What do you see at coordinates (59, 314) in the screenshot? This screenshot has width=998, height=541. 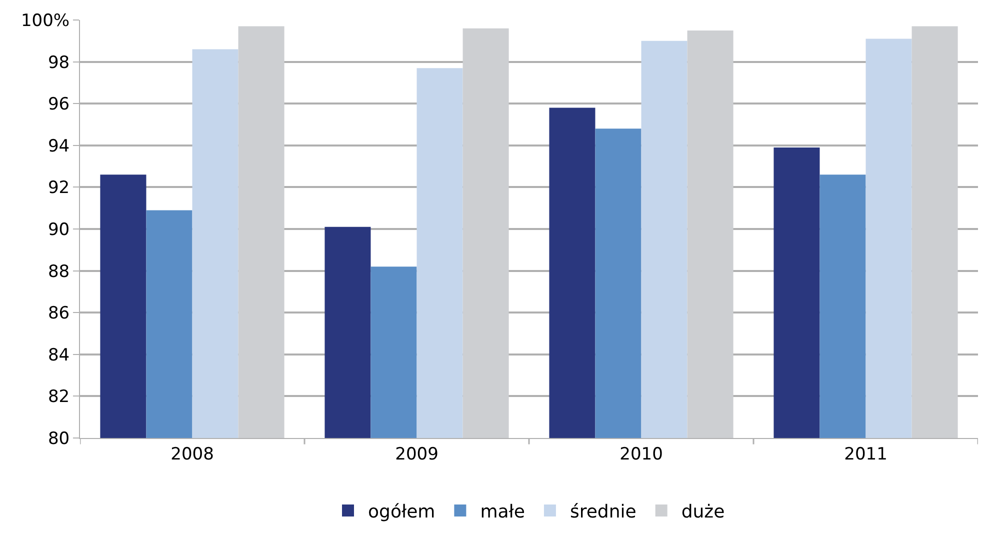 I see `y-tick-label: 86` at bounding box center [59, 314].